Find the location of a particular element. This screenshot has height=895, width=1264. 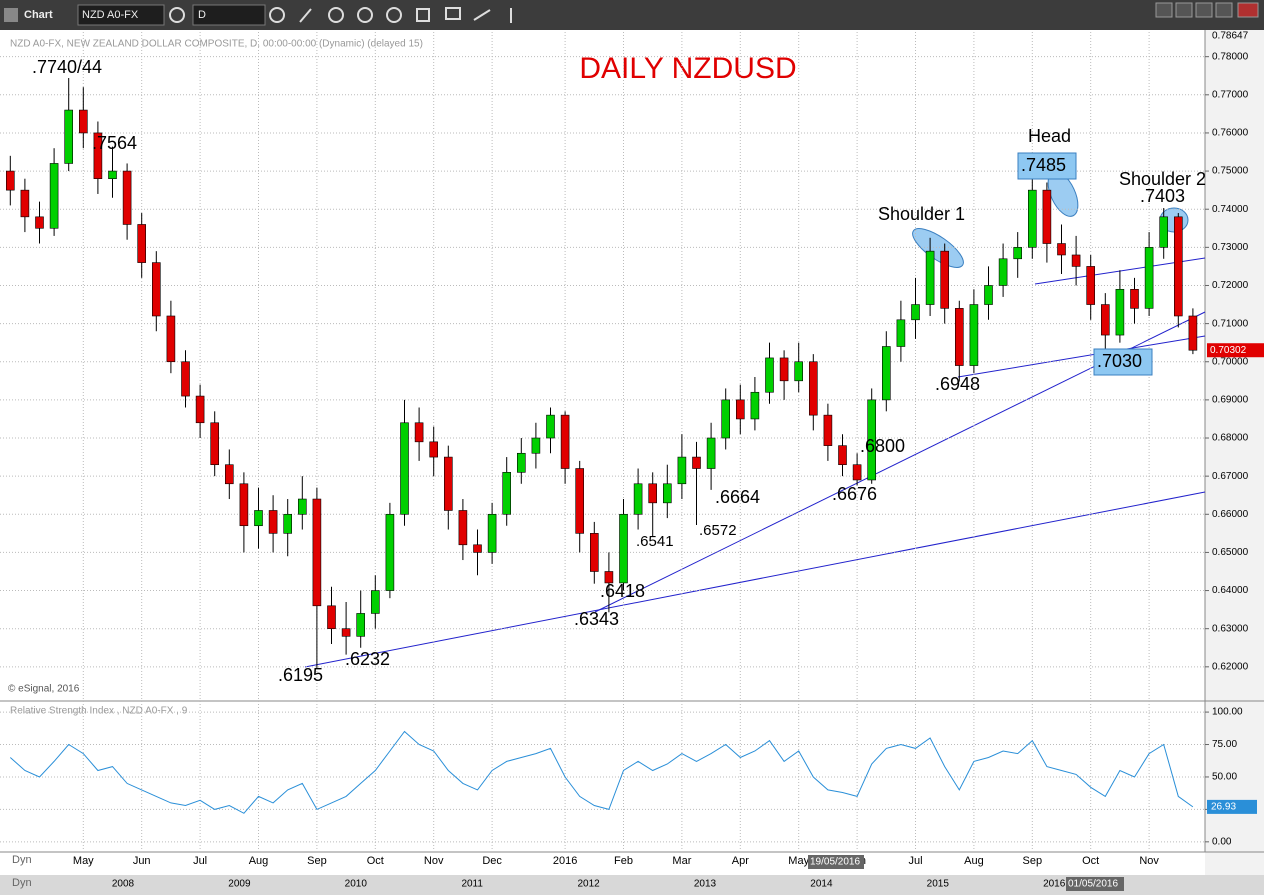

interval-input is located at coordinates (229, 15).